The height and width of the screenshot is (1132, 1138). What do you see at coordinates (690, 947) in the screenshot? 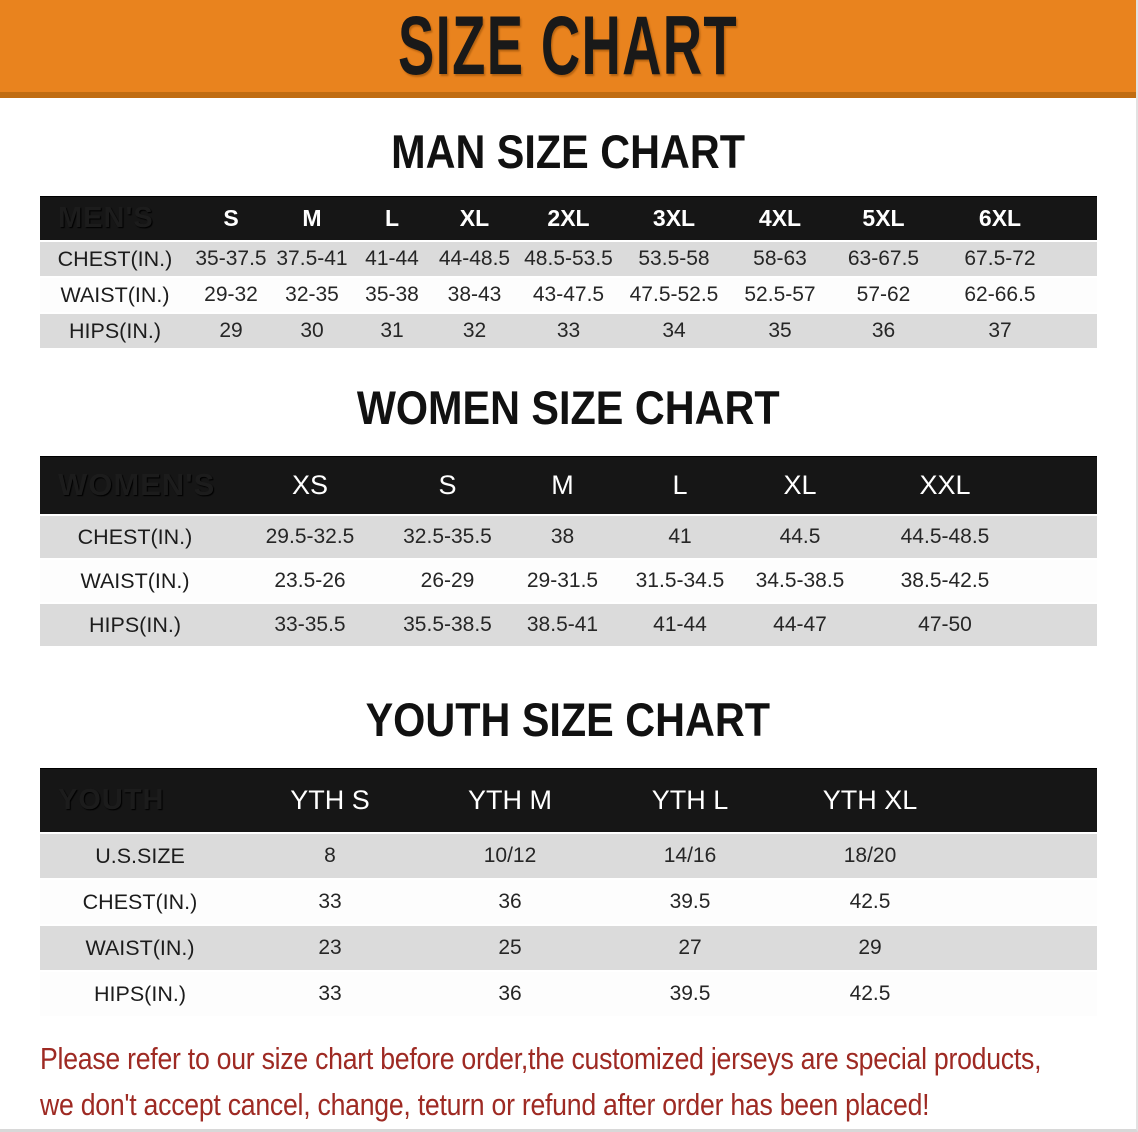
I see `cell-value: 27` at bounding box center [690, 947].